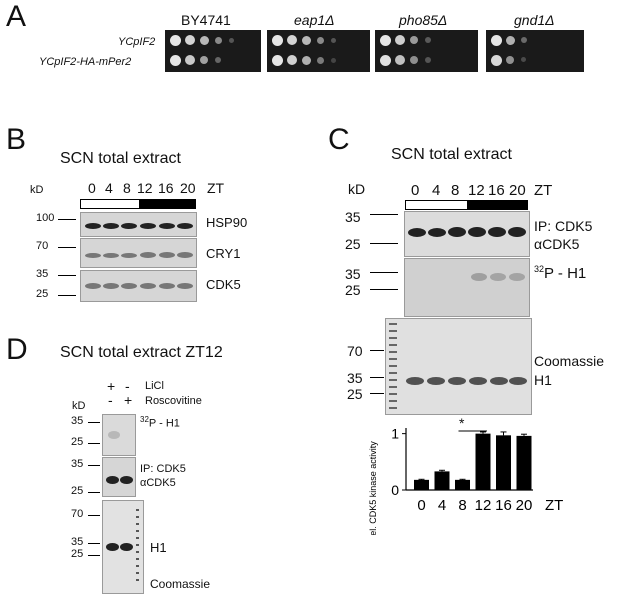  What do you see at coordinates (415, 190) in the screenshot?
I see `panel-c-zt-0: 0` at bounding box center [415, 190].